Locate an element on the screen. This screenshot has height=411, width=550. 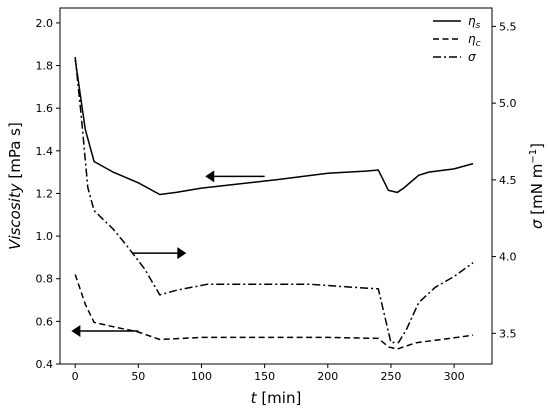
legend-label-main: σ is located at coordinates (472, 57).